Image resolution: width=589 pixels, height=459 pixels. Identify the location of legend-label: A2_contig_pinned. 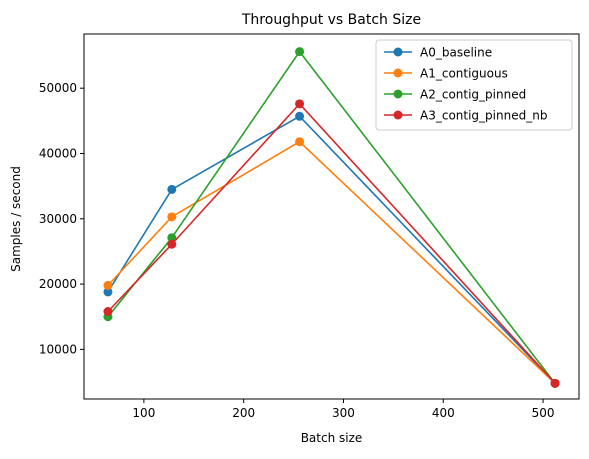
(473, 95).